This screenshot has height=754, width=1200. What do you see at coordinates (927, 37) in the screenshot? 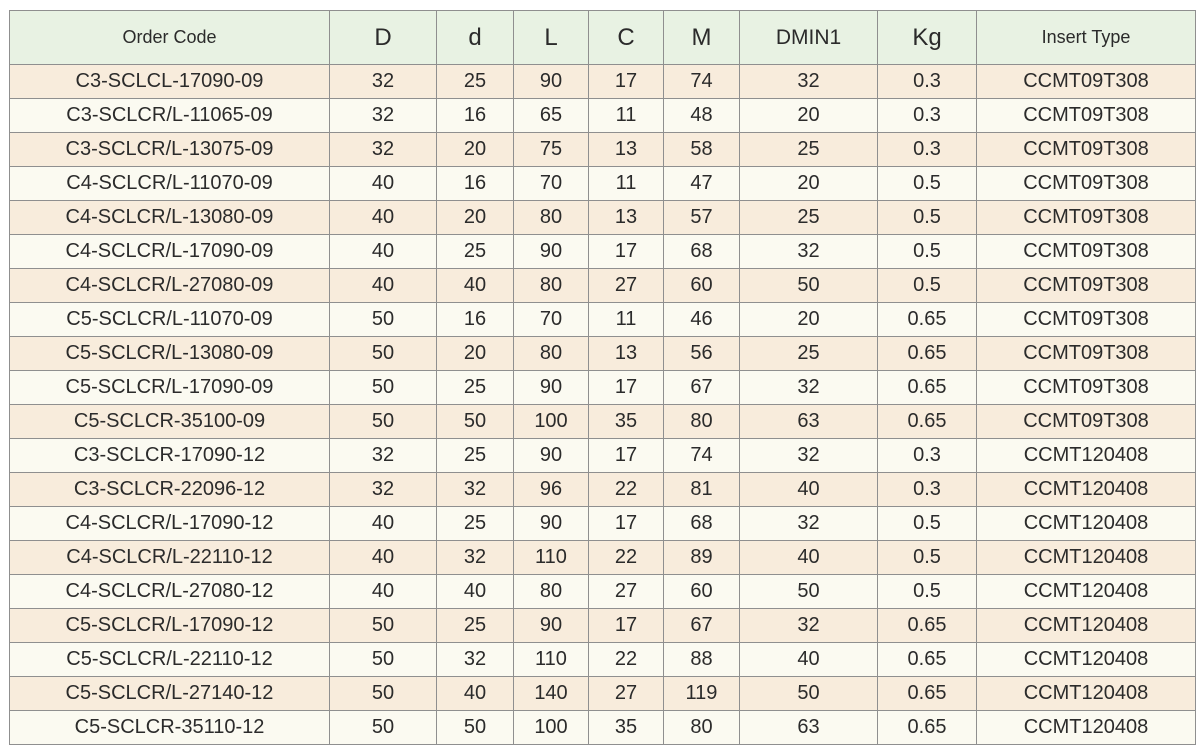
I see `header-kg: Kg` at bounding box center [927, 37].